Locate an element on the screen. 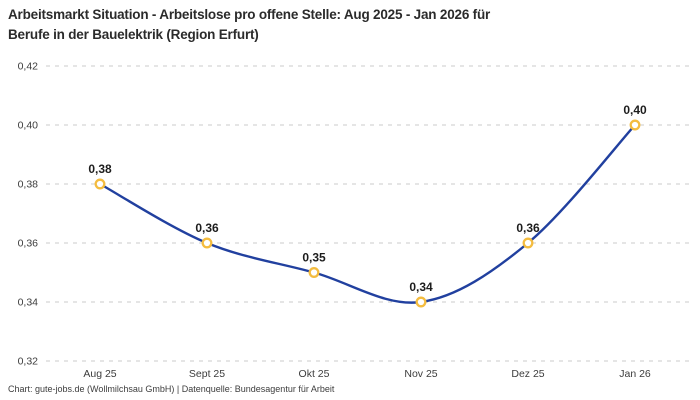  y-axis-tick-label: 0,42 is located at coordinates (28, 67).